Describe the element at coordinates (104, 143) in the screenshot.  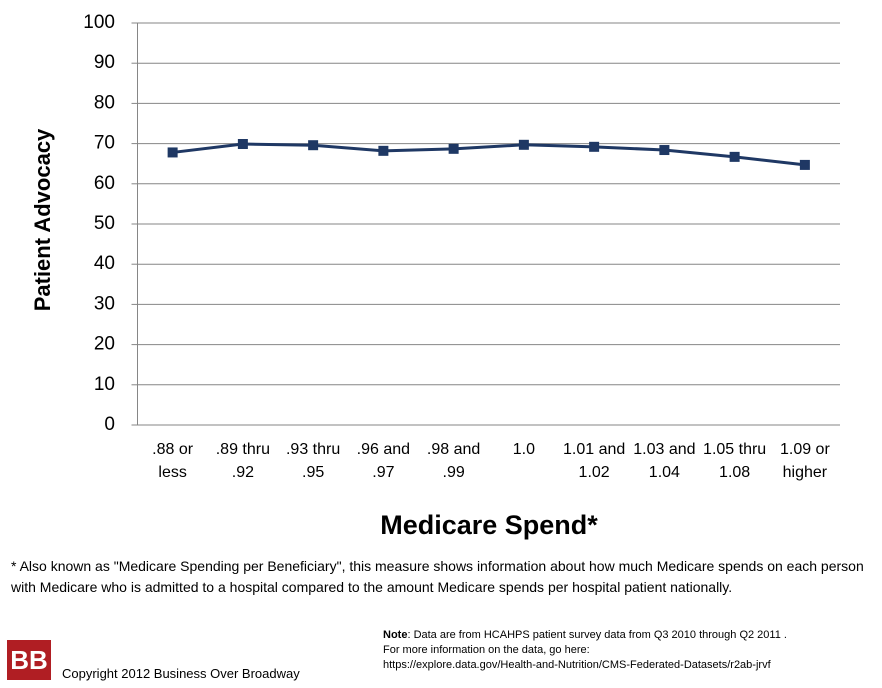
I see `y-tick-label: 70` at that location.